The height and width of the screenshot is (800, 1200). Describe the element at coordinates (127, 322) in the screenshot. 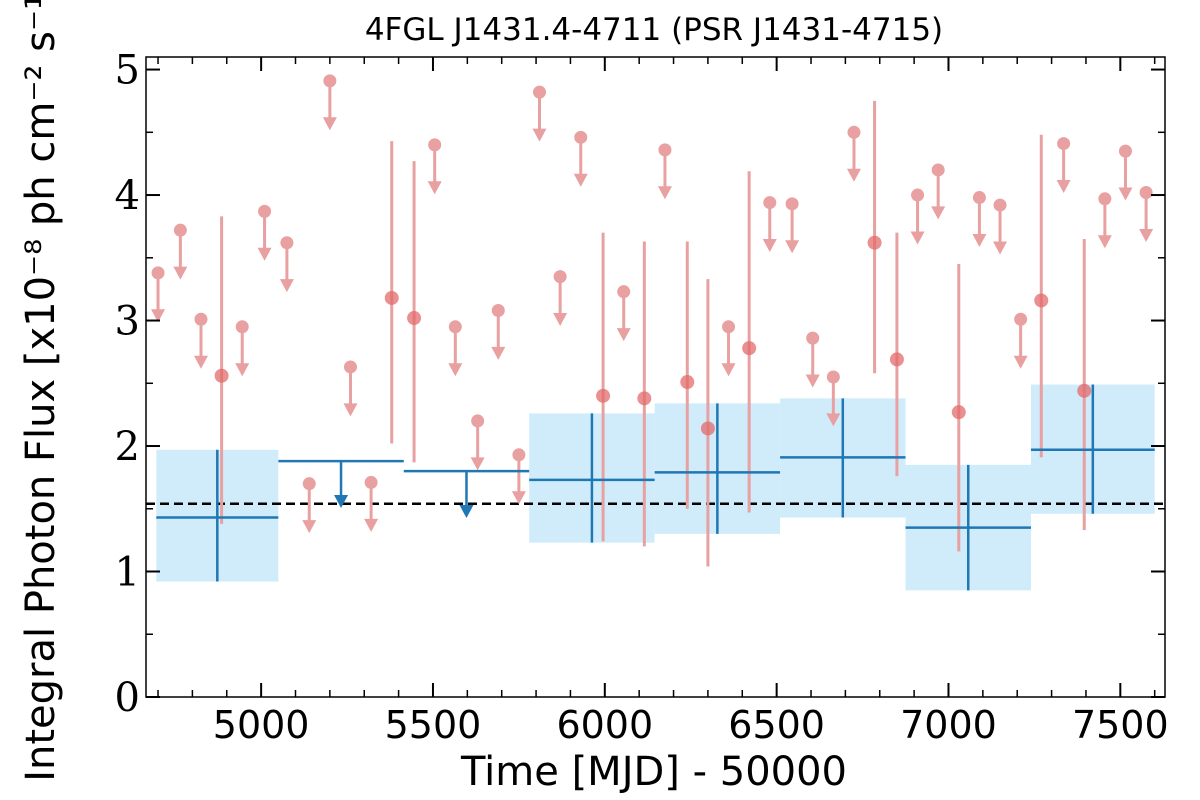

I see `y-tick-label: 3` at that location.